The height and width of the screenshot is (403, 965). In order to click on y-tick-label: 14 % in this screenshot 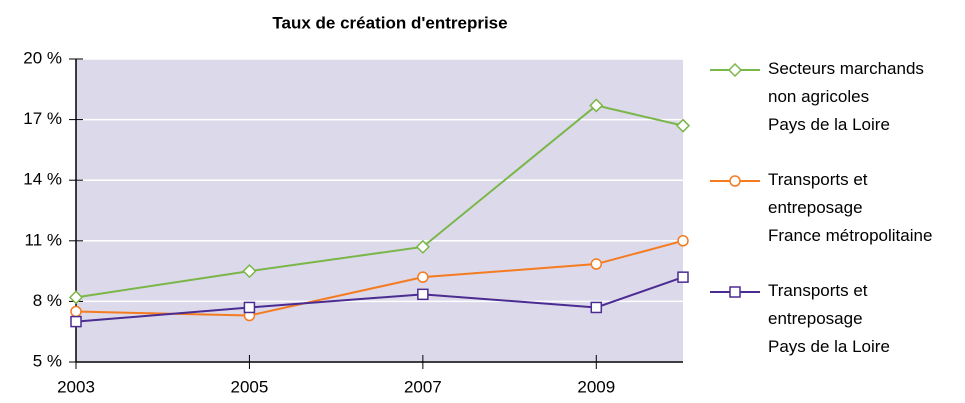, I will do `click(42, 179)`.